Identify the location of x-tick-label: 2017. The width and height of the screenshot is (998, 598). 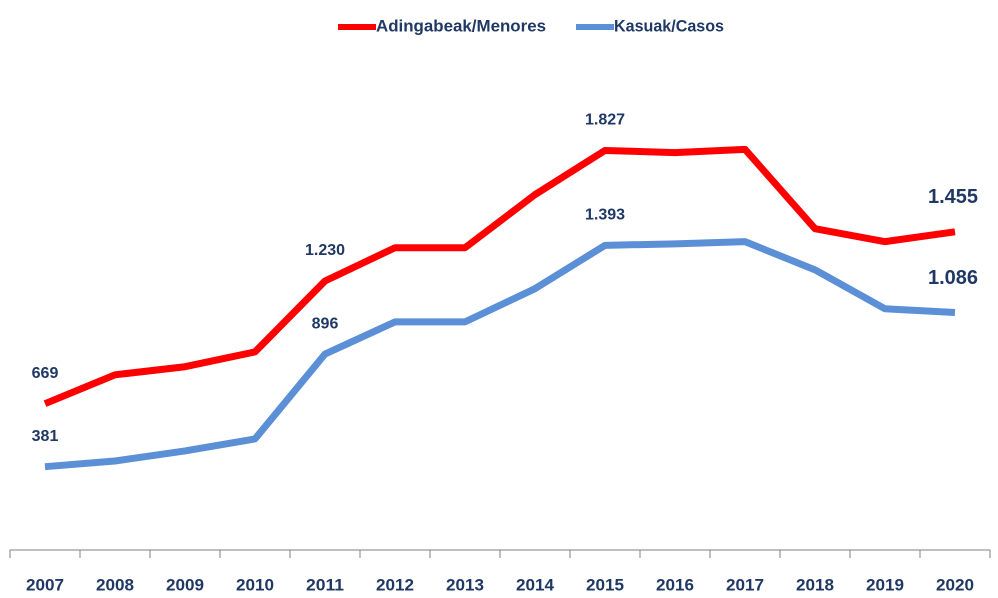
(745, 584).